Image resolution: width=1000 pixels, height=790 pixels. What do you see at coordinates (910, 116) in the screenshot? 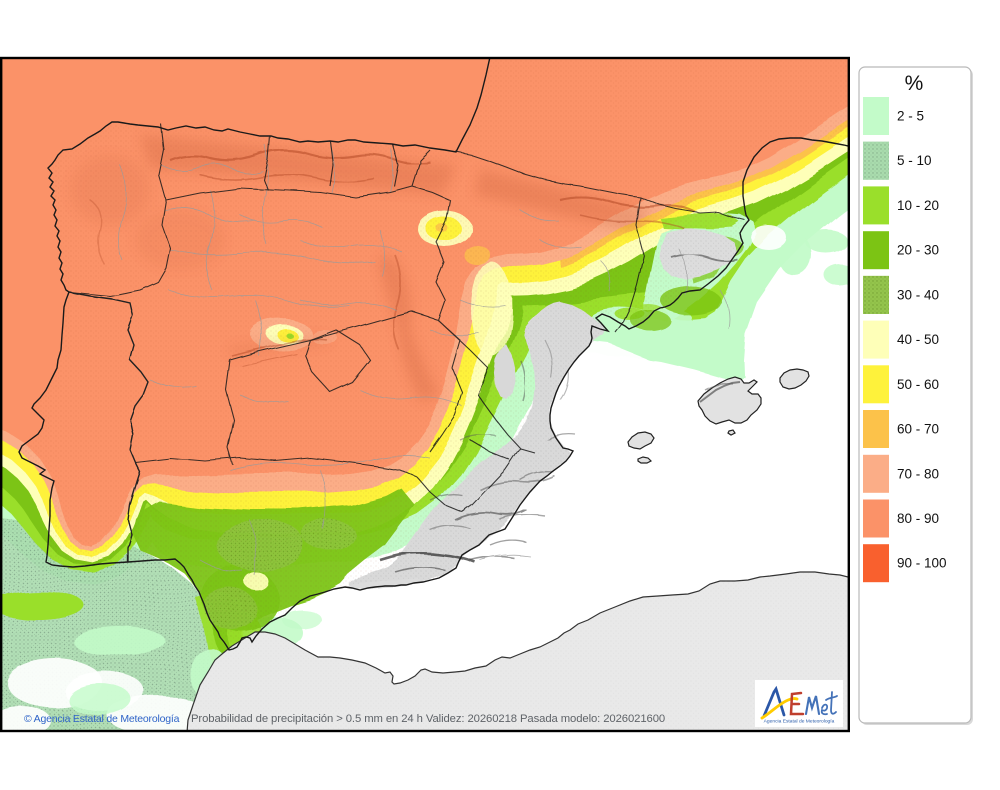
I see `svg-text: 2 - 5` at bounding box center [910, 116].